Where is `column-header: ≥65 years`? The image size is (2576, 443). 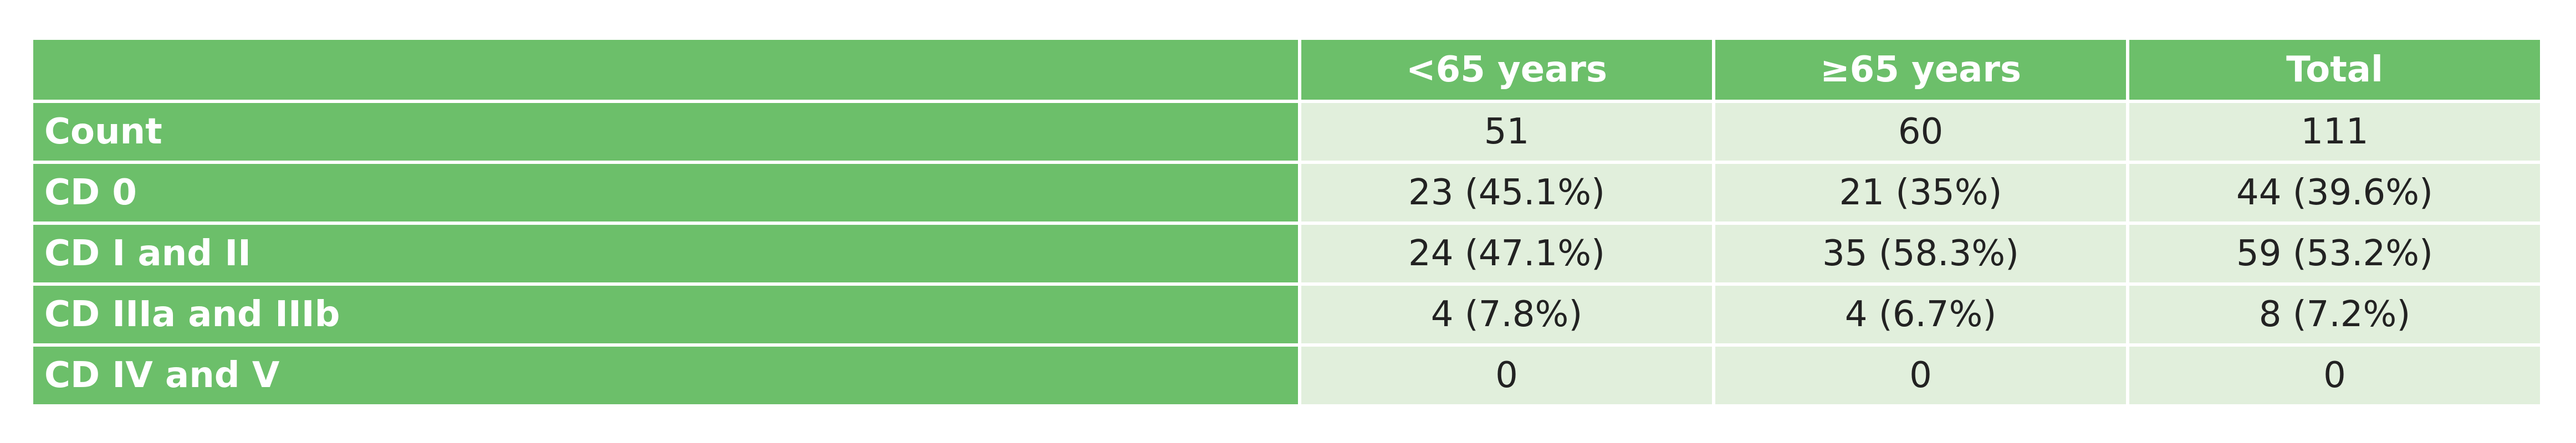 column-header: ≥65 years is located at coordinates (1920, 70).